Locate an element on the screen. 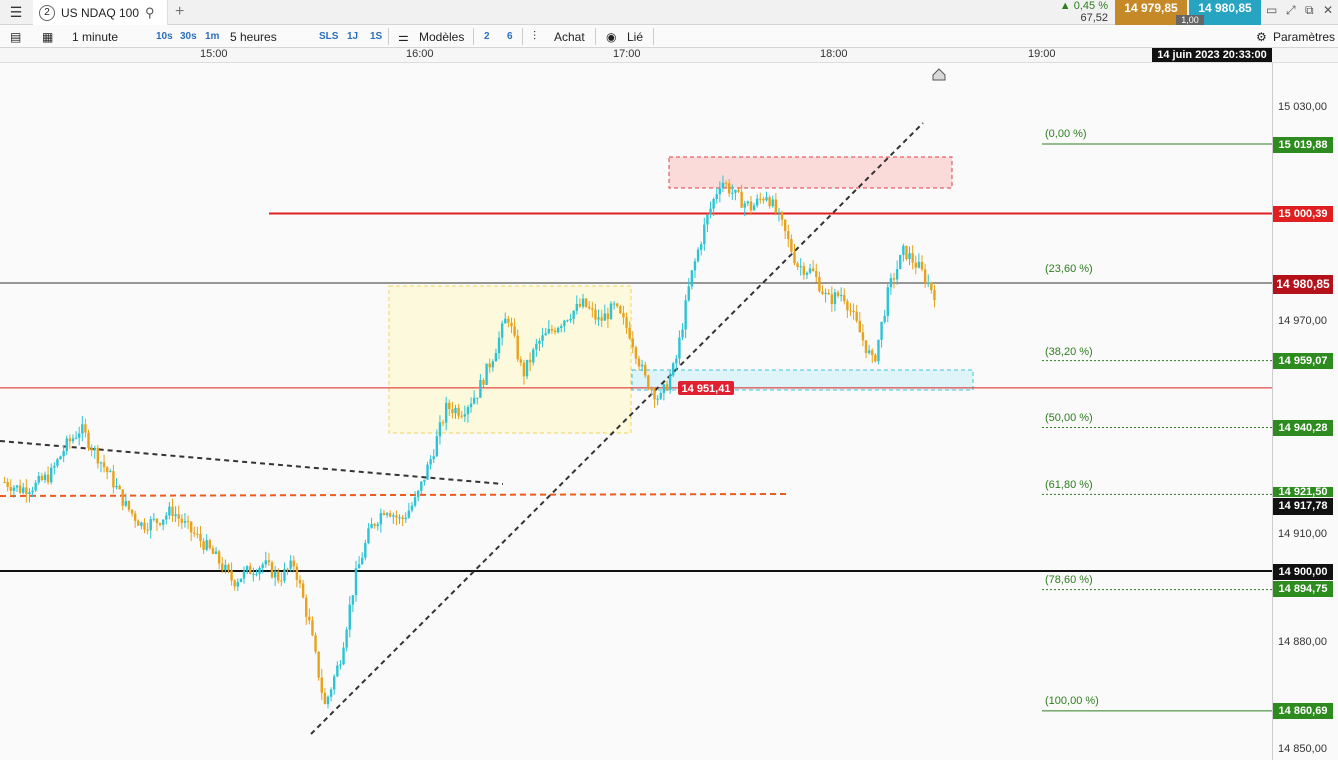 The image size is (1338, 760). buy-icon: ⫶ is located at coordinates (535, 36).